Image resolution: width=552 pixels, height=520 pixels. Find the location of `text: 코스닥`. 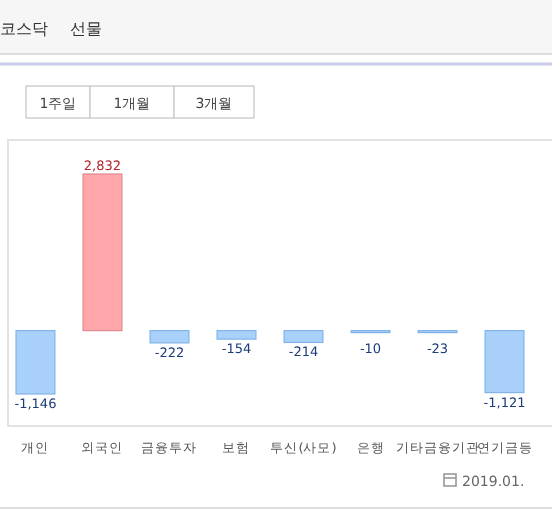

text: 코스닥 is located at coordinates (24, 29).